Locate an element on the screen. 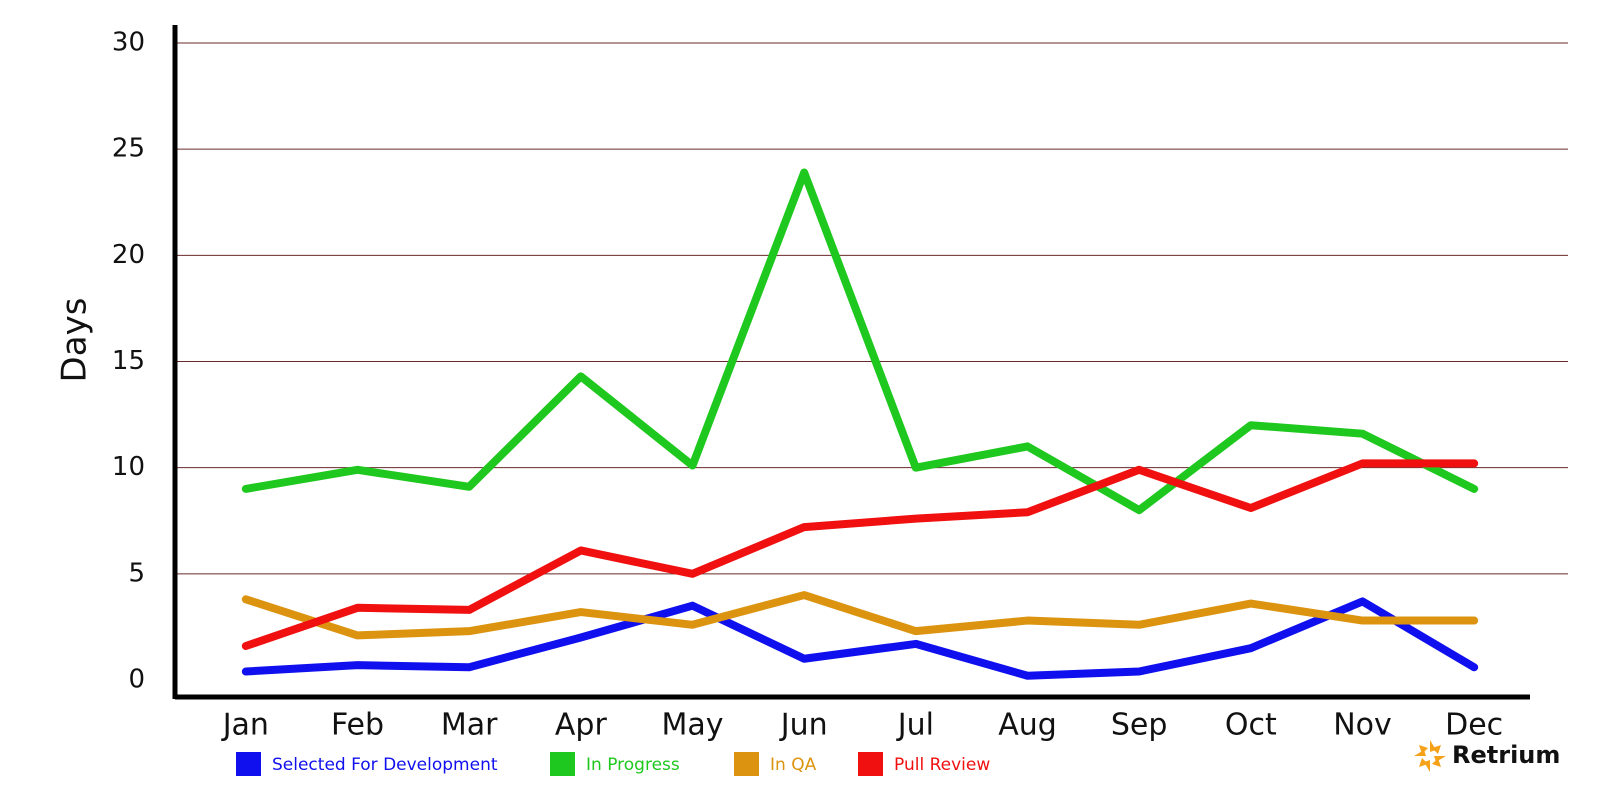 The width and height of the screenshot is (1600, 800). y-tick-label: 25 is located at coordinates (128, 149).